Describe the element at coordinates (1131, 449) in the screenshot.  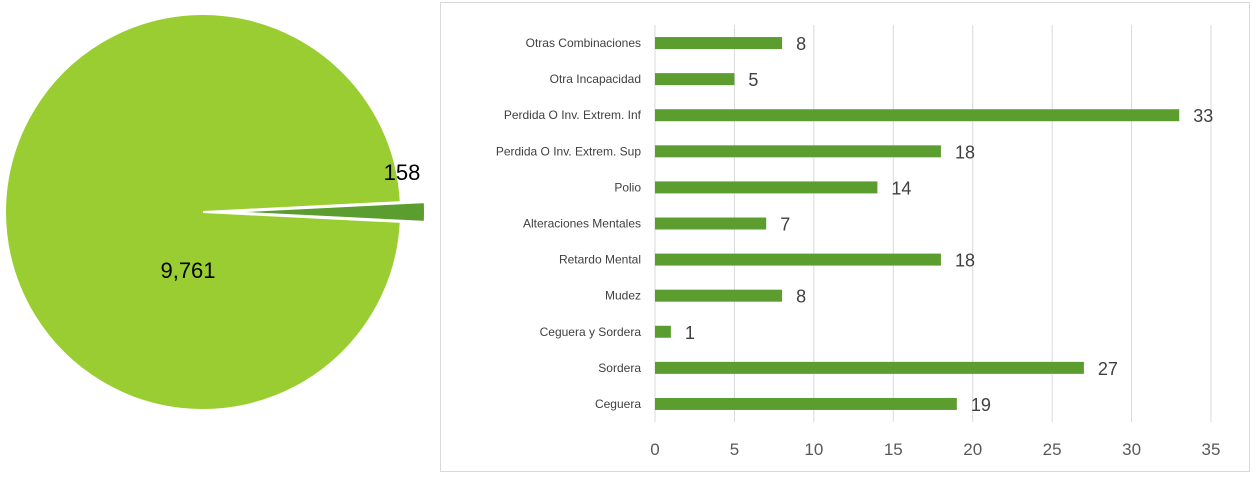
I see `x-tick-label: 30` at that location.